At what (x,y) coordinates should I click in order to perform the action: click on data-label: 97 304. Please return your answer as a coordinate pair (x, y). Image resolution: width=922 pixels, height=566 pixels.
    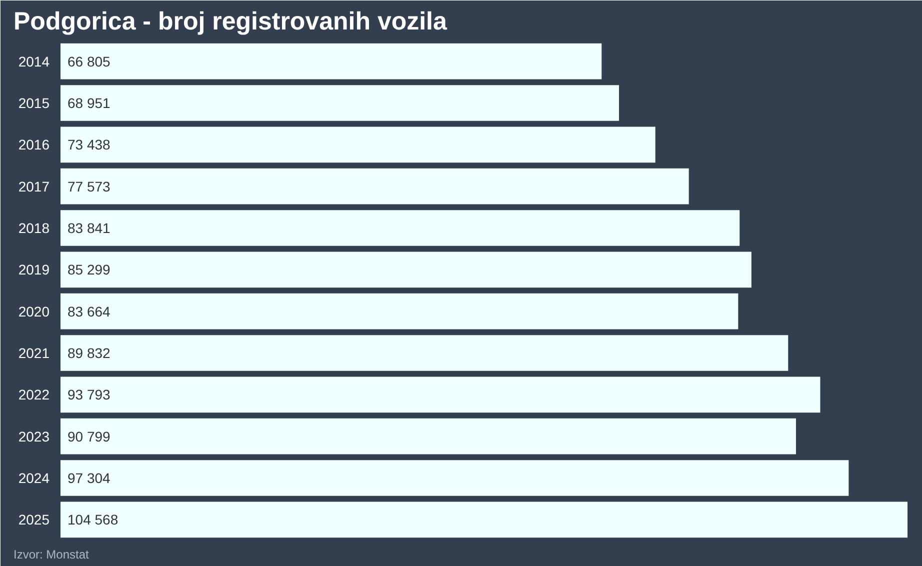
    Looking at the image, I should click on (89, 478).